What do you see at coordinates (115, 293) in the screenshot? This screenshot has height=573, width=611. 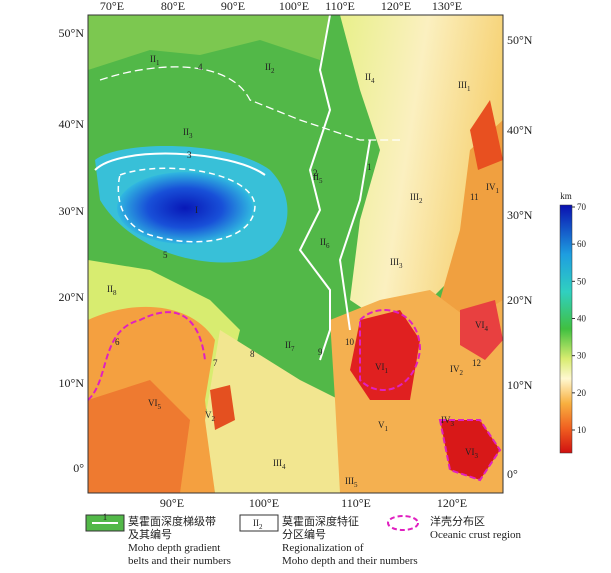 I see `region-sub: 8` at bounding box center [115, 293].